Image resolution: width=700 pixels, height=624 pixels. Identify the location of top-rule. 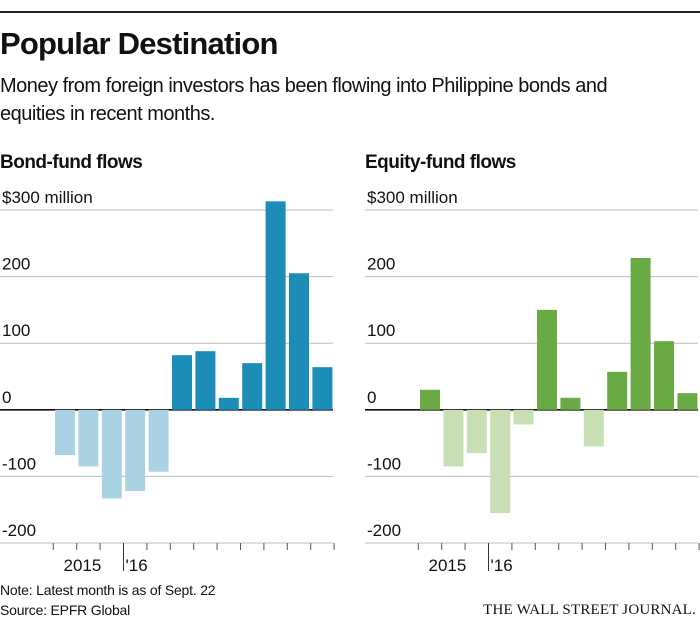
(350, 12).